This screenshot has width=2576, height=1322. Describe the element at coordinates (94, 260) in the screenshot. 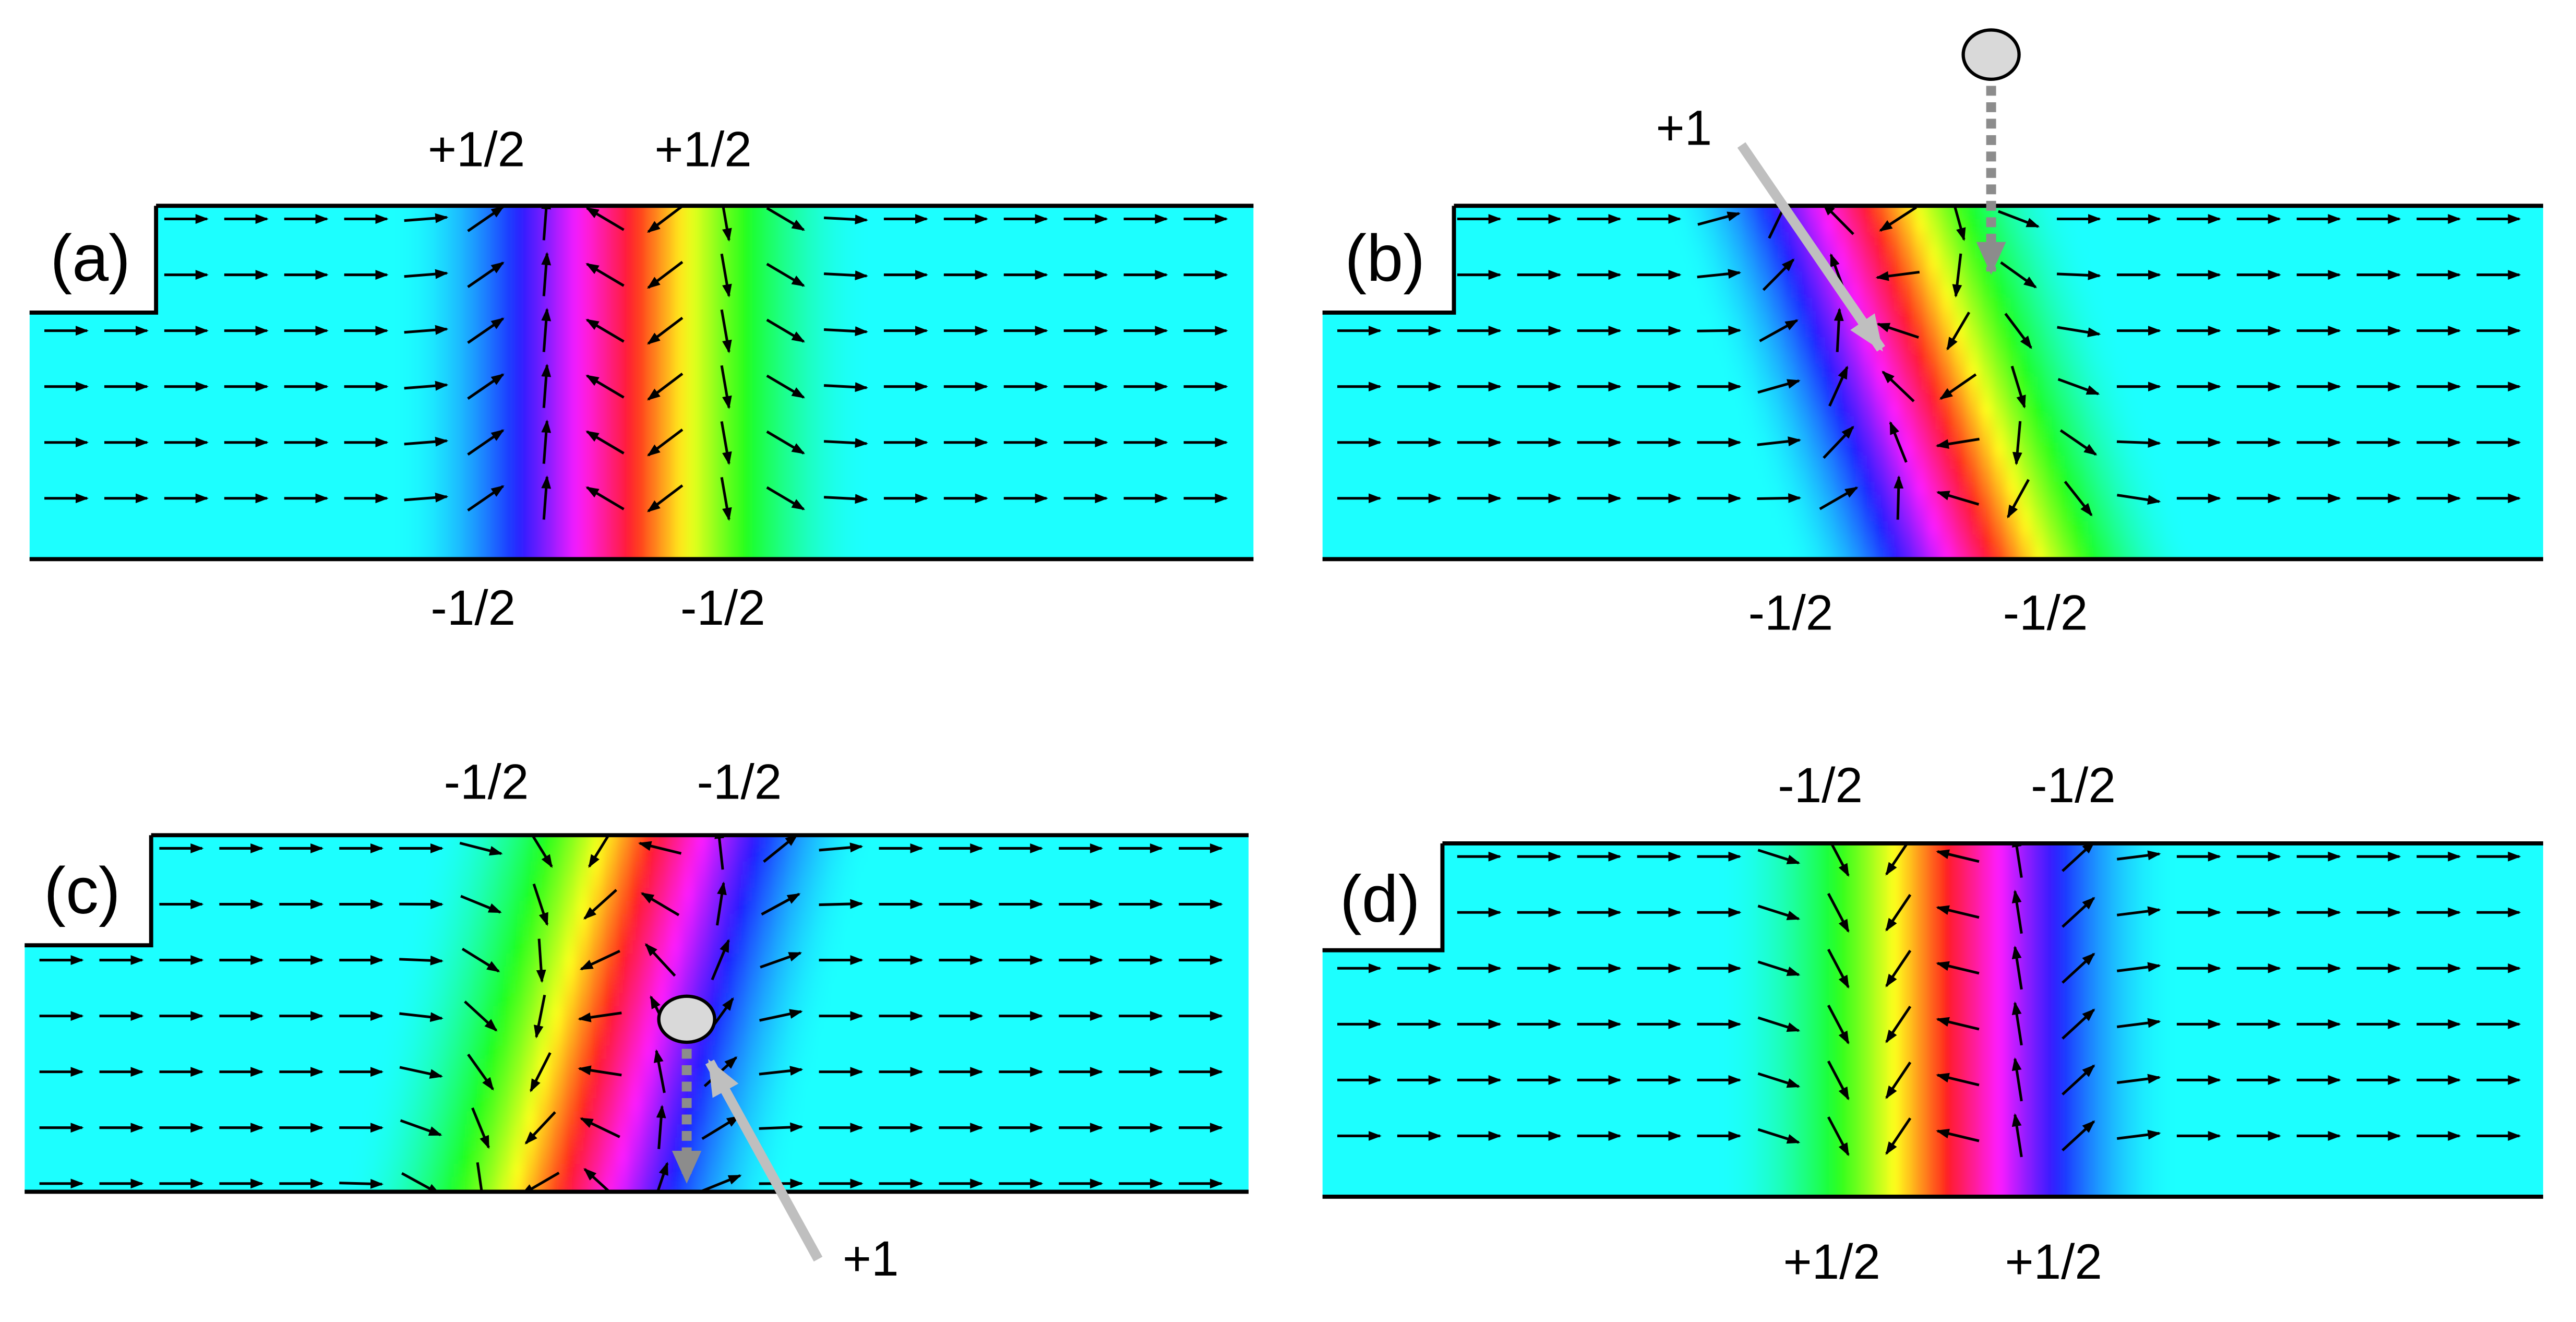

I see `notch-edge` at that location.